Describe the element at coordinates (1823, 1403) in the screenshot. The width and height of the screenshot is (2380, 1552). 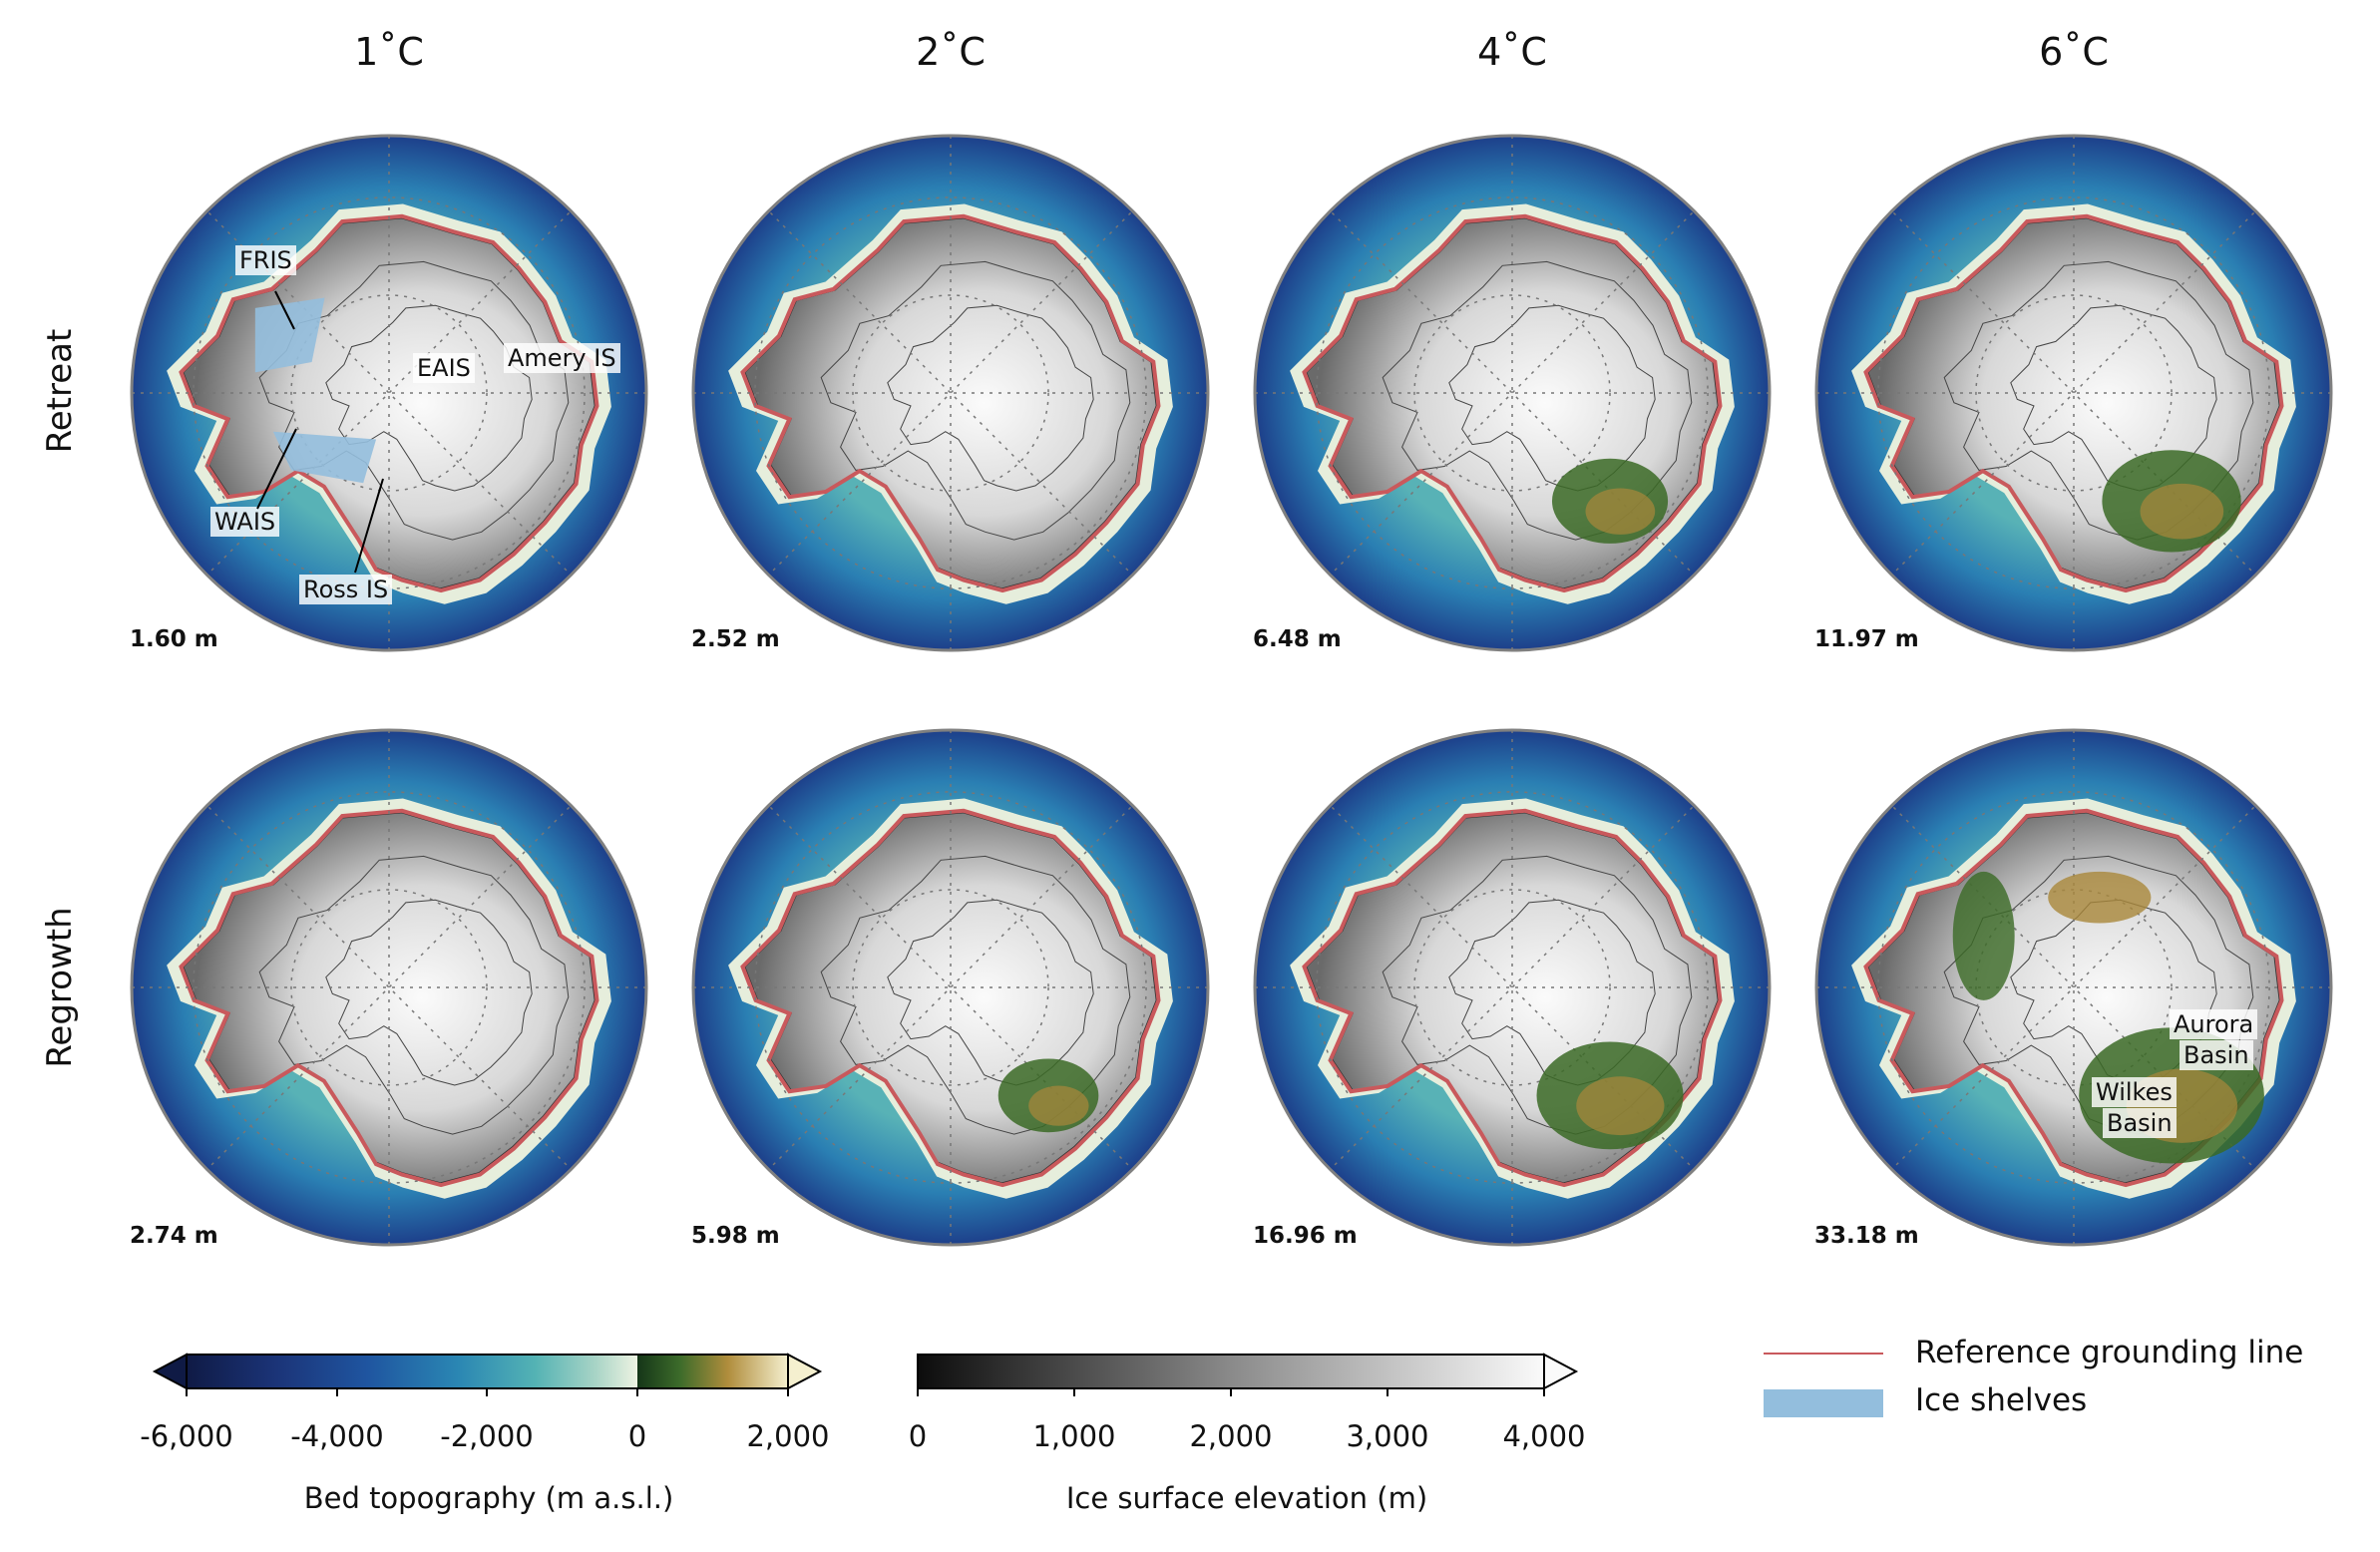
I see `legend-ice-shelves-swatch` at that location.